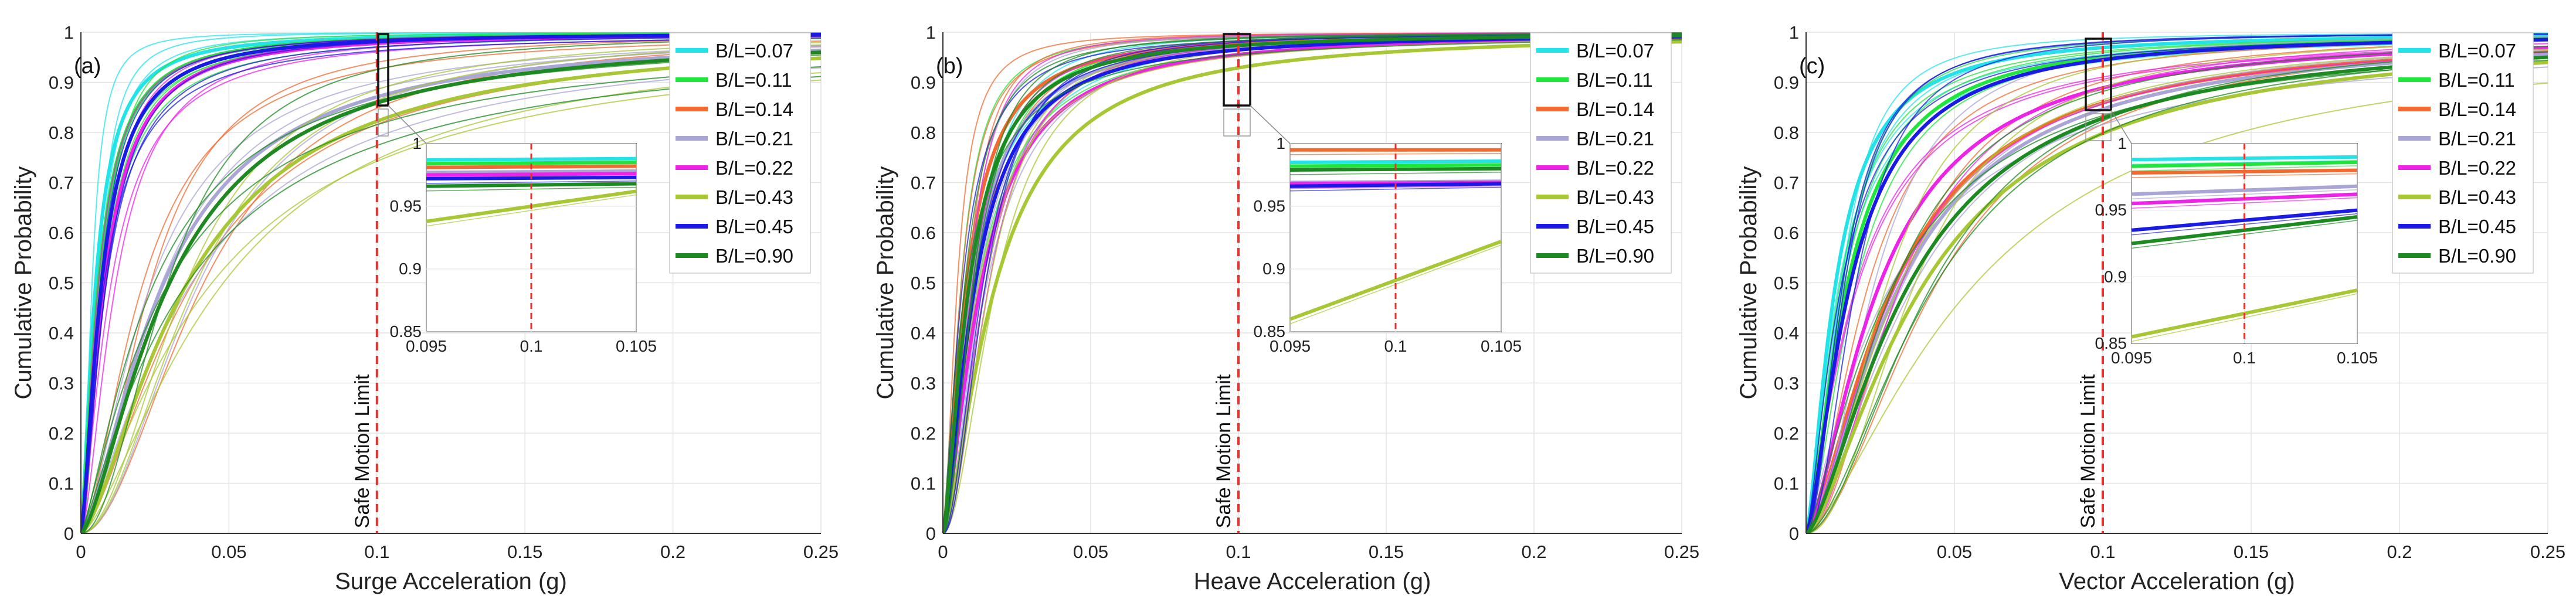 The width and height of the screenshot is (2576, 616). I want to click on x-axis-label: Heave Acceleration (g), so click(1312, 581).